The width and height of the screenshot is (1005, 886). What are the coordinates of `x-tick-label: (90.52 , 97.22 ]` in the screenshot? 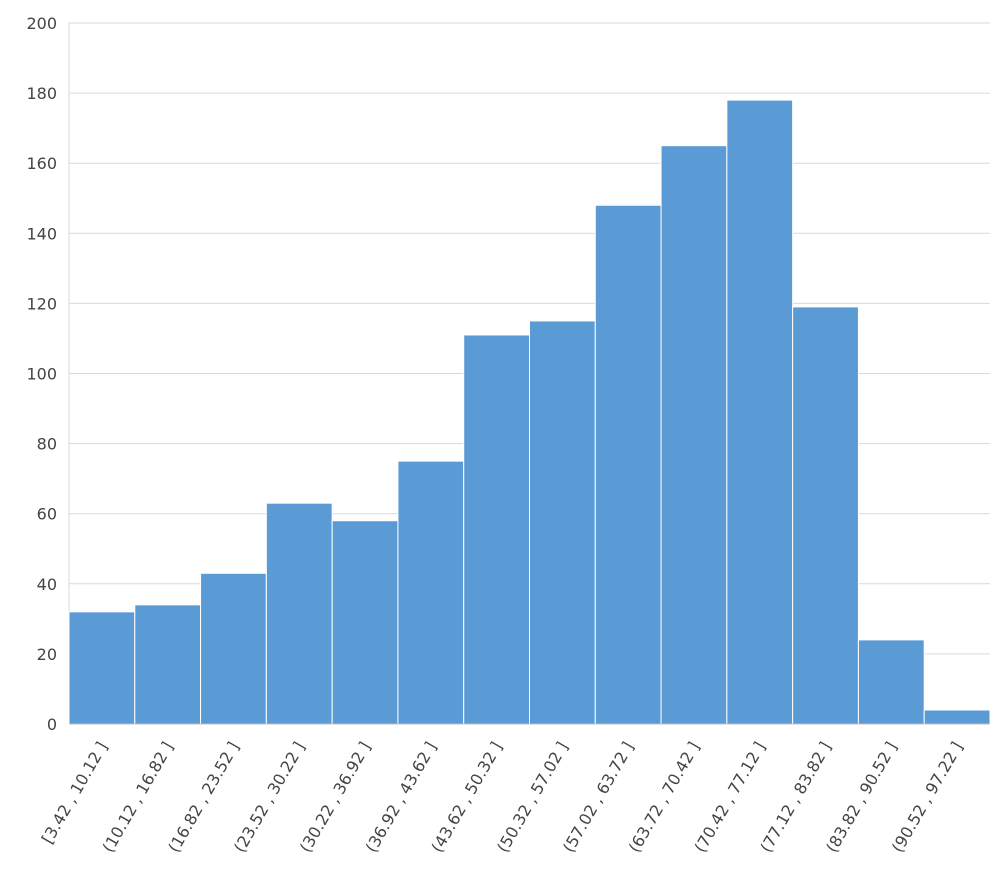 It's located at (927, 797).